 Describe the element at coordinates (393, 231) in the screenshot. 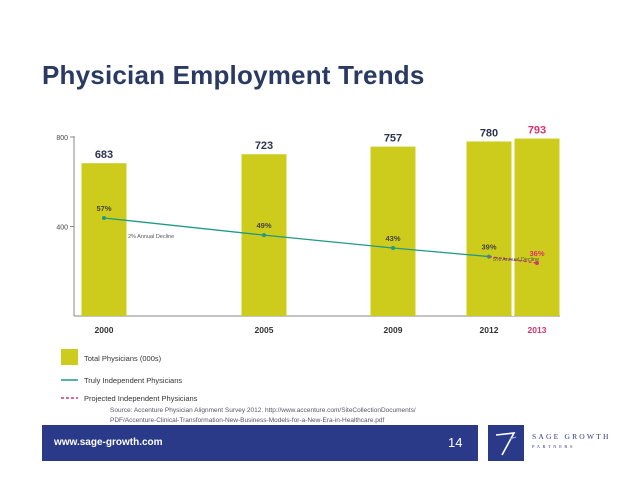

I see `bar-2009` at that location.